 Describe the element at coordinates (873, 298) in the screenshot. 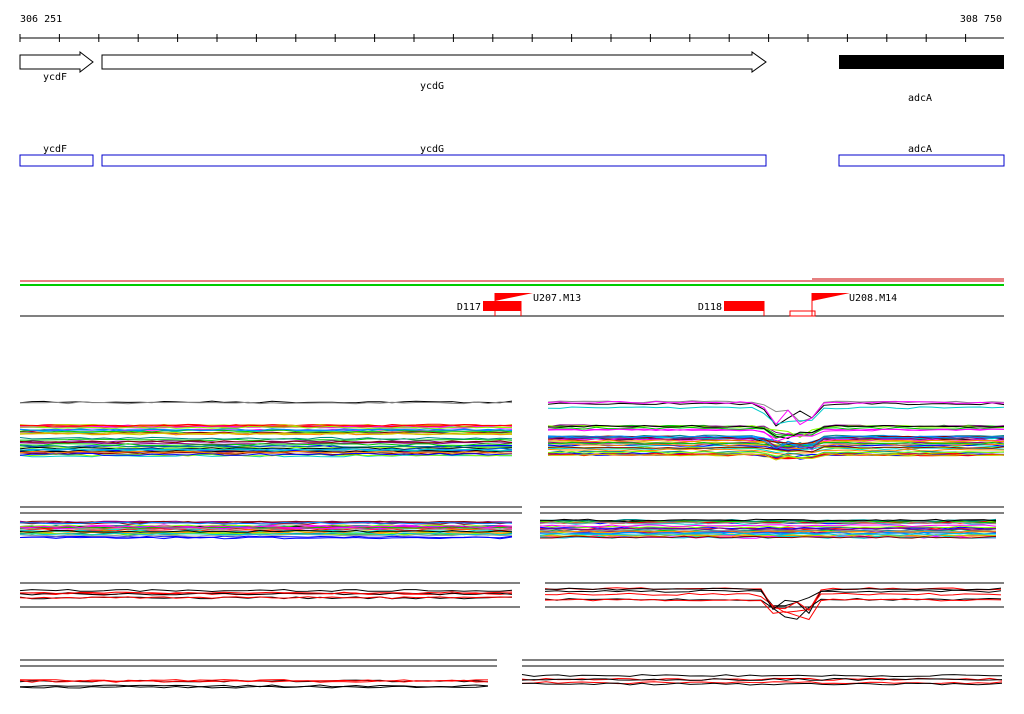

I see `feature-label: U208.M14` at that location.